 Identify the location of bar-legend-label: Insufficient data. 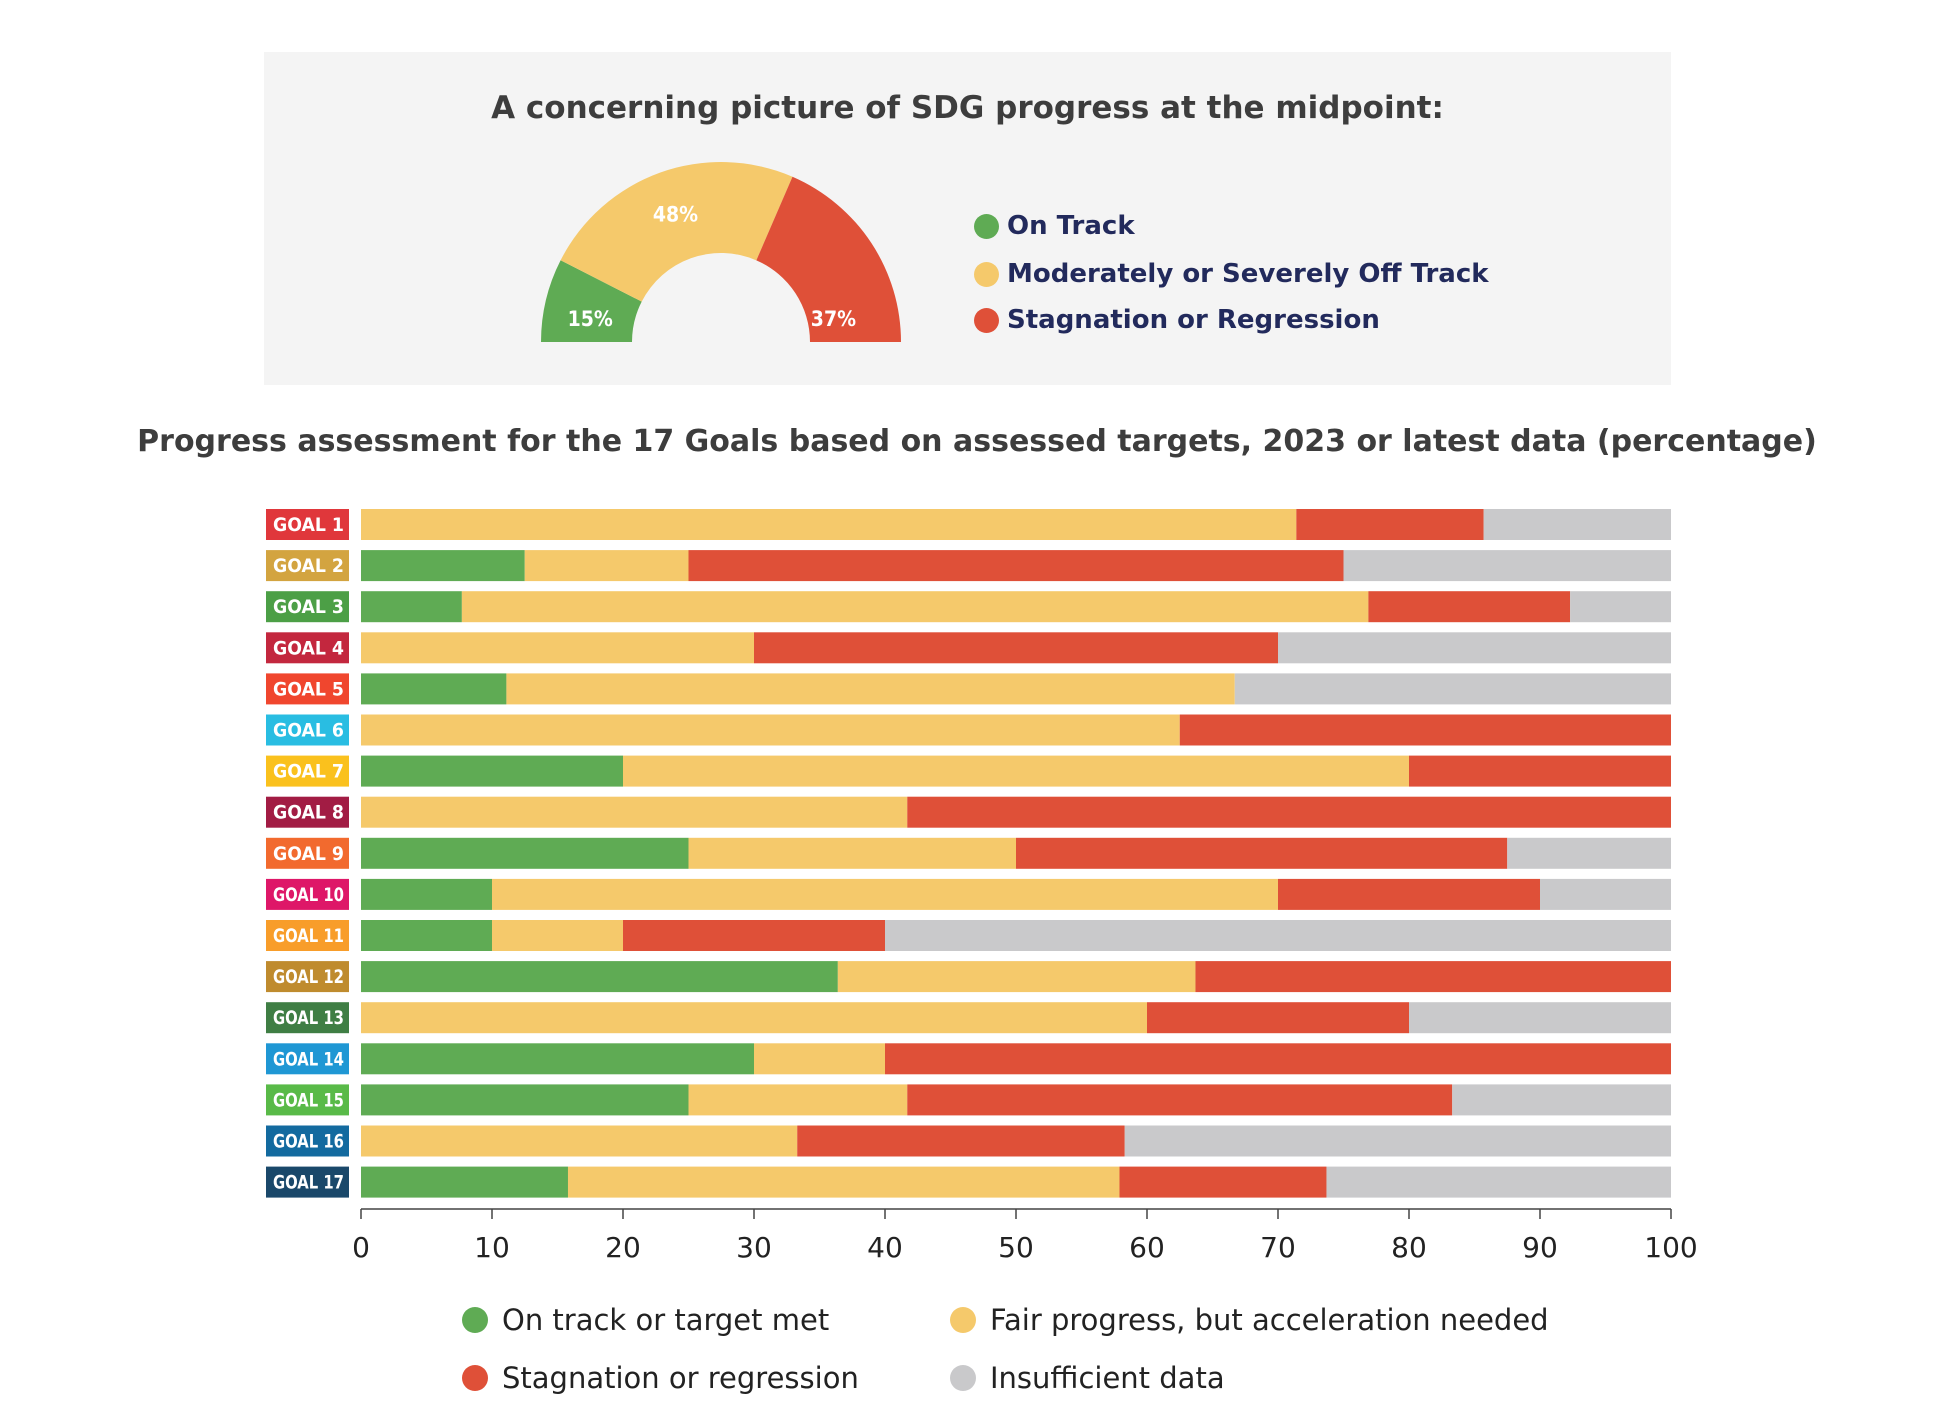
(1107, 1378).